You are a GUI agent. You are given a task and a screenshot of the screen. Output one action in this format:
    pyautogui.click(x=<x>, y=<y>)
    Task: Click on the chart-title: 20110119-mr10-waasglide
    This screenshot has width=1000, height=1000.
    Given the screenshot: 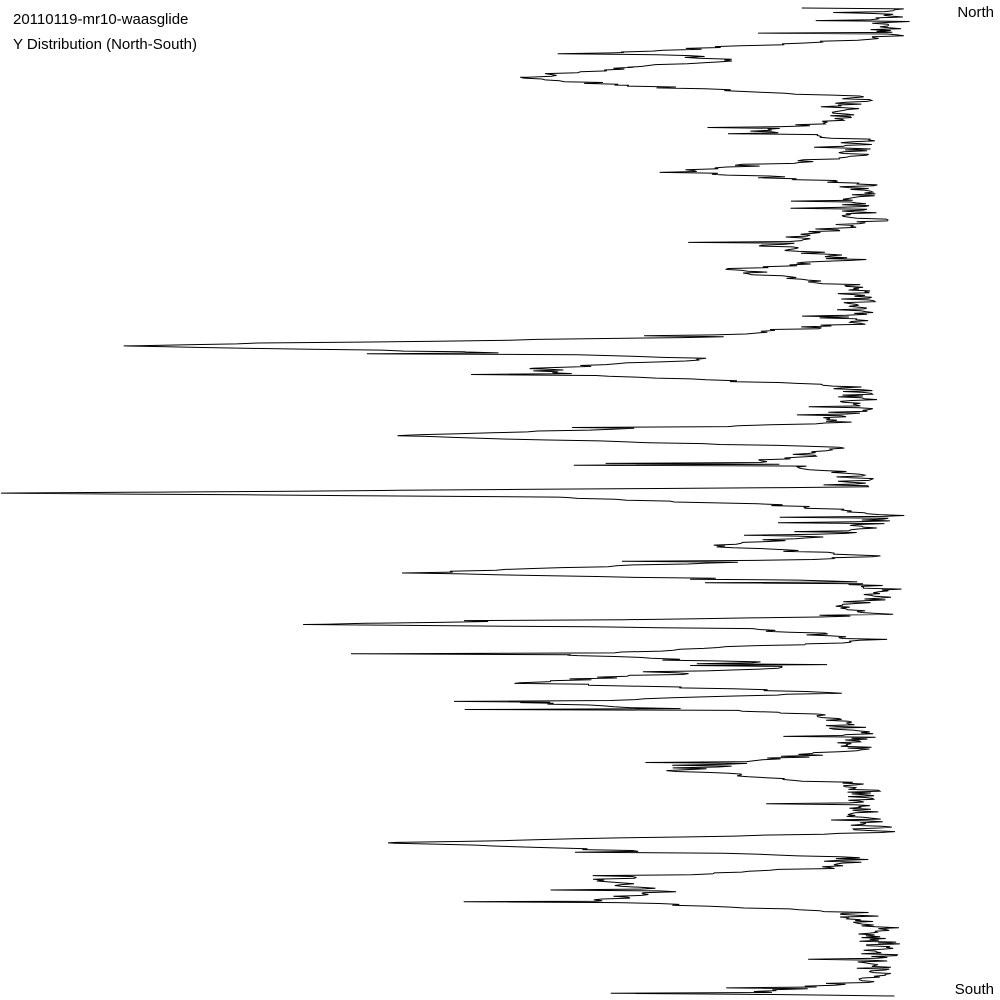 What is the action you would take?
    pyautogui.click(x=101, y=19)
    